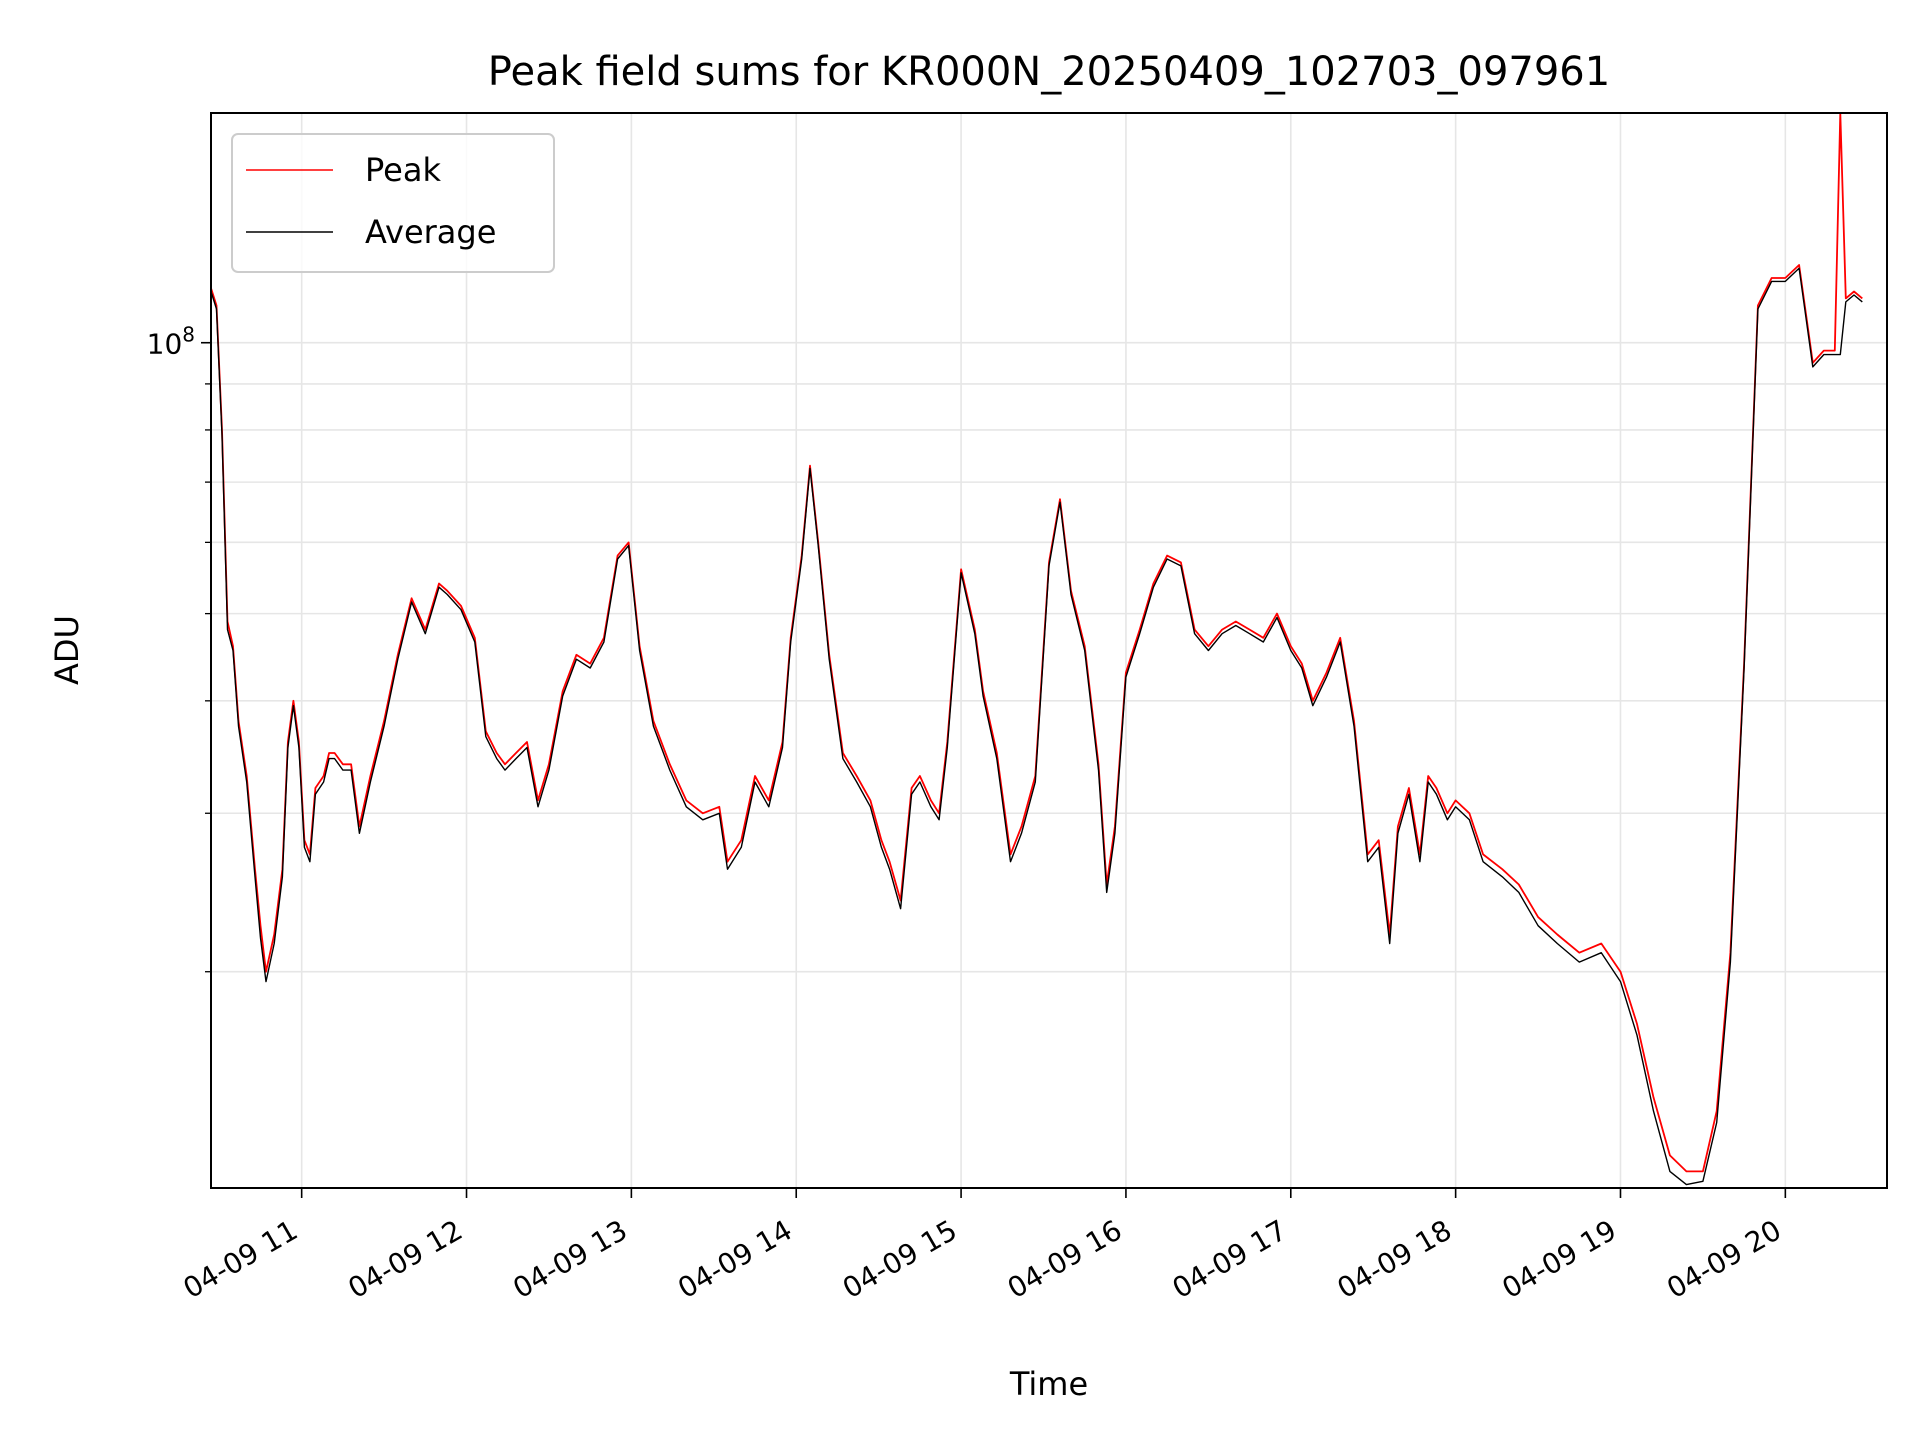  I want to click on y-axis-label: ADU, so click(67, 650).